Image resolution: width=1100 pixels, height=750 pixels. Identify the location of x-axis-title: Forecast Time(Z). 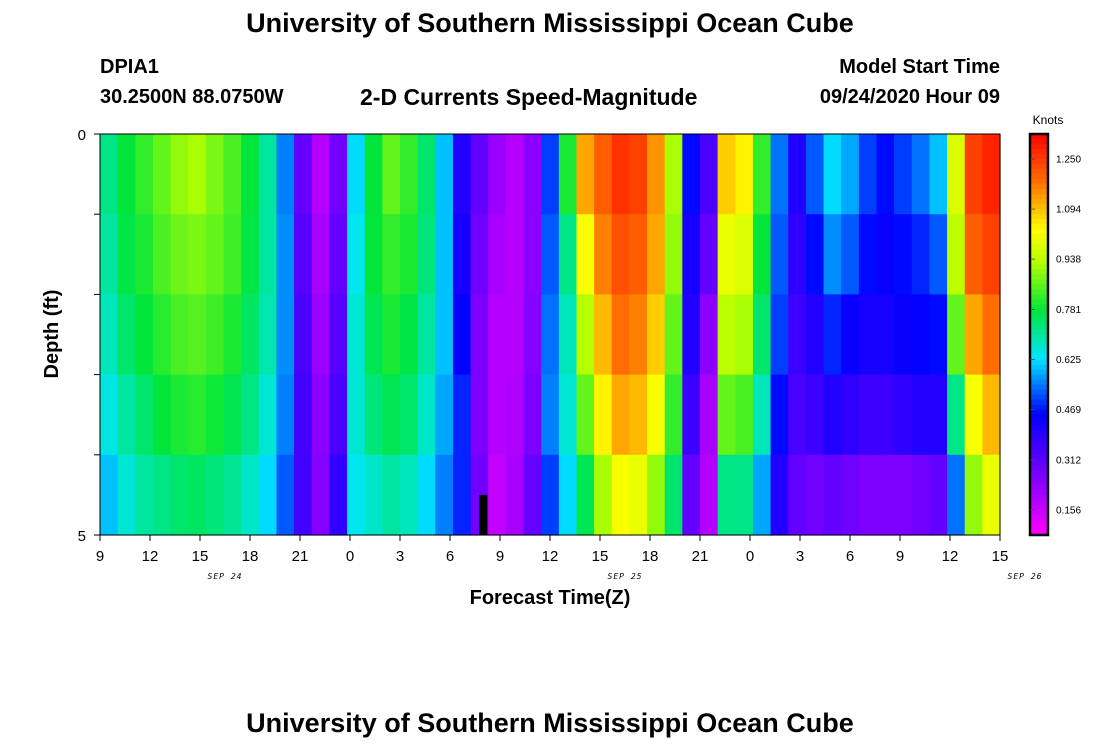
(550, 598).